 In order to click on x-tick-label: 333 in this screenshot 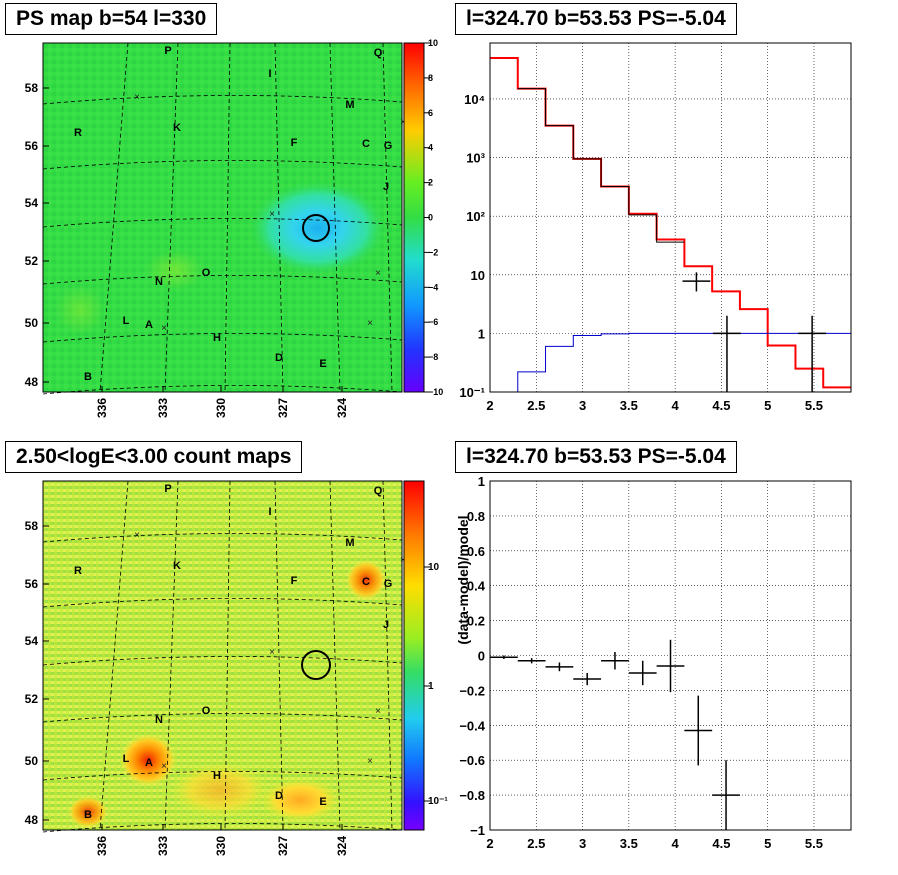, I will do `click(163, 846)`.